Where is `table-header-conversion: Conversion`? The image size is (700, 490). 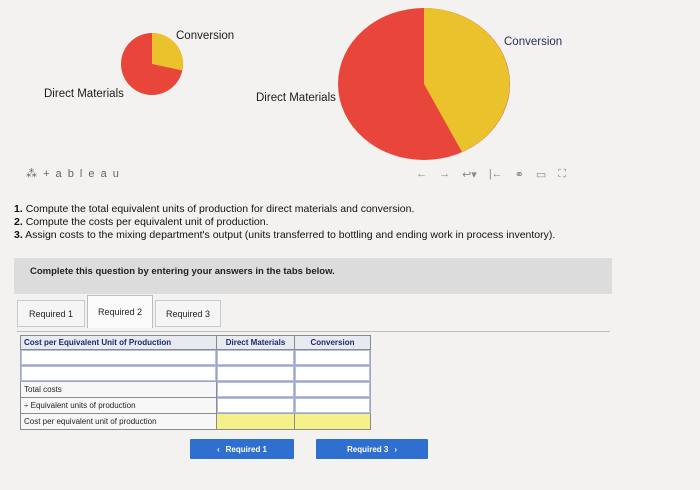 table-header-conversion: Conversion is located at coordinates (332, 342).